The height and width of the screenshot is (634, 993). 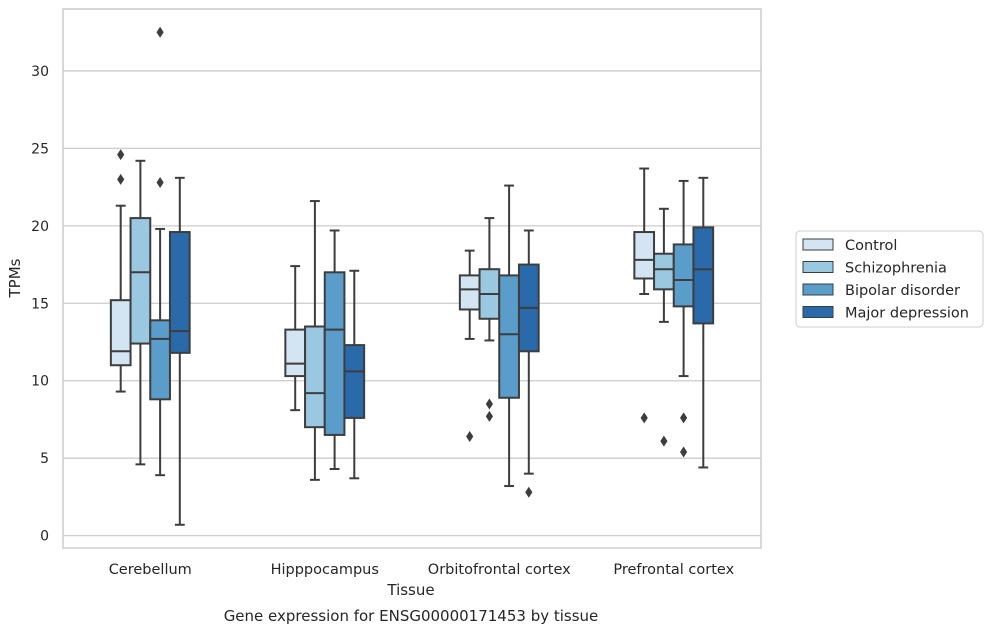 What do you see at coordinates (40, 149) in the screenshot?
I see `y-tick-label: 25` at bounding box center [40, 149].